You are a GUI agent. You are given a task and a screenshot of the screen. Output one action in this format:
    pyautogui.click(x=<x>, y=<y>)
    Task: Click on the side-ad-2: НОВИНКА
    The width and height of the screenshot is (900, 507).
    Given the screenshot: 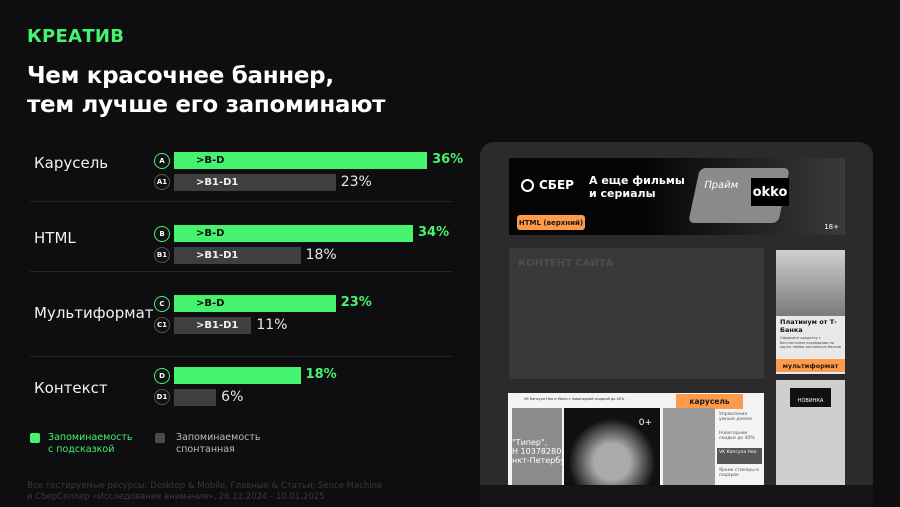 What is the action you would take?
    pyautogui.click(x=810, y=432)
    